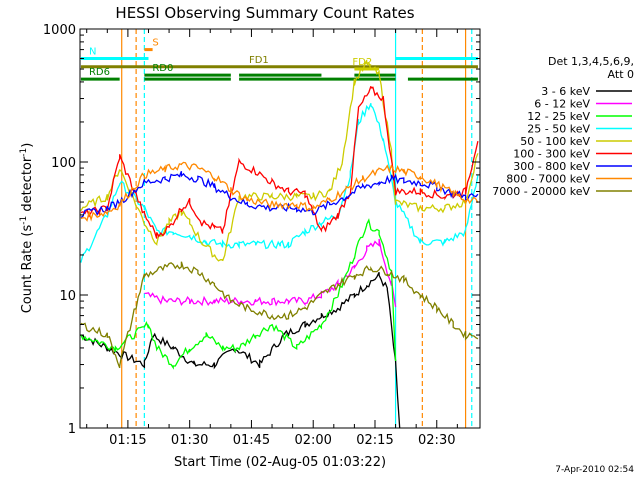 The image size is (640, 480). I want to click on legend-label-3: 25 - 50 keV, so click(558, 129).